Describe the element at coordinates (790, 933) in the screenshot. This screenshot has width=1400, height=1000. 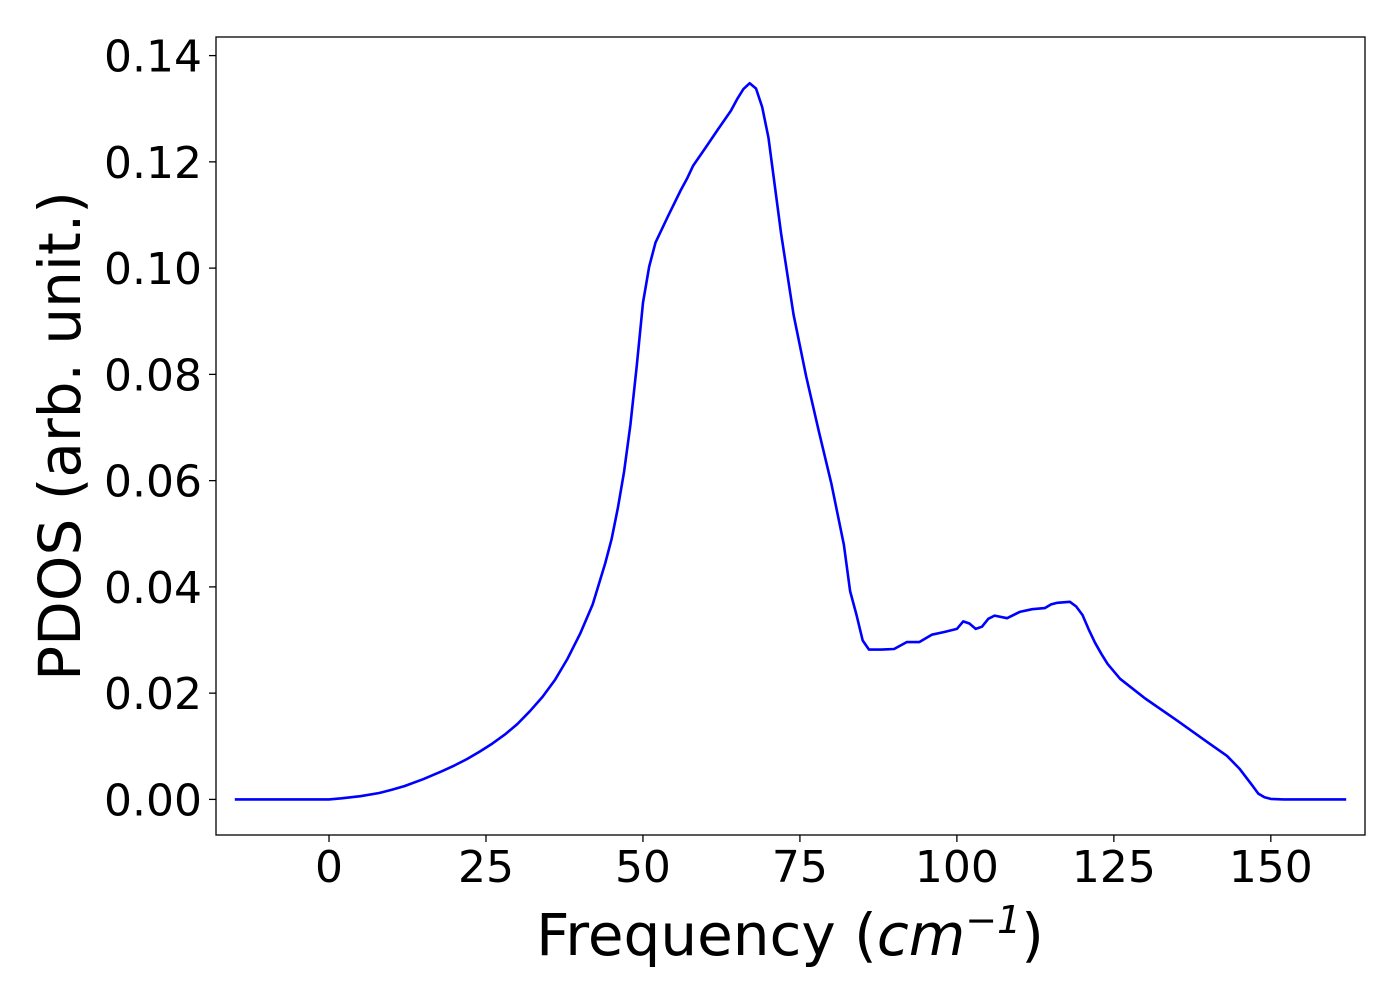
I see `x-axis-label: Frequency (cm−1)` at that location.